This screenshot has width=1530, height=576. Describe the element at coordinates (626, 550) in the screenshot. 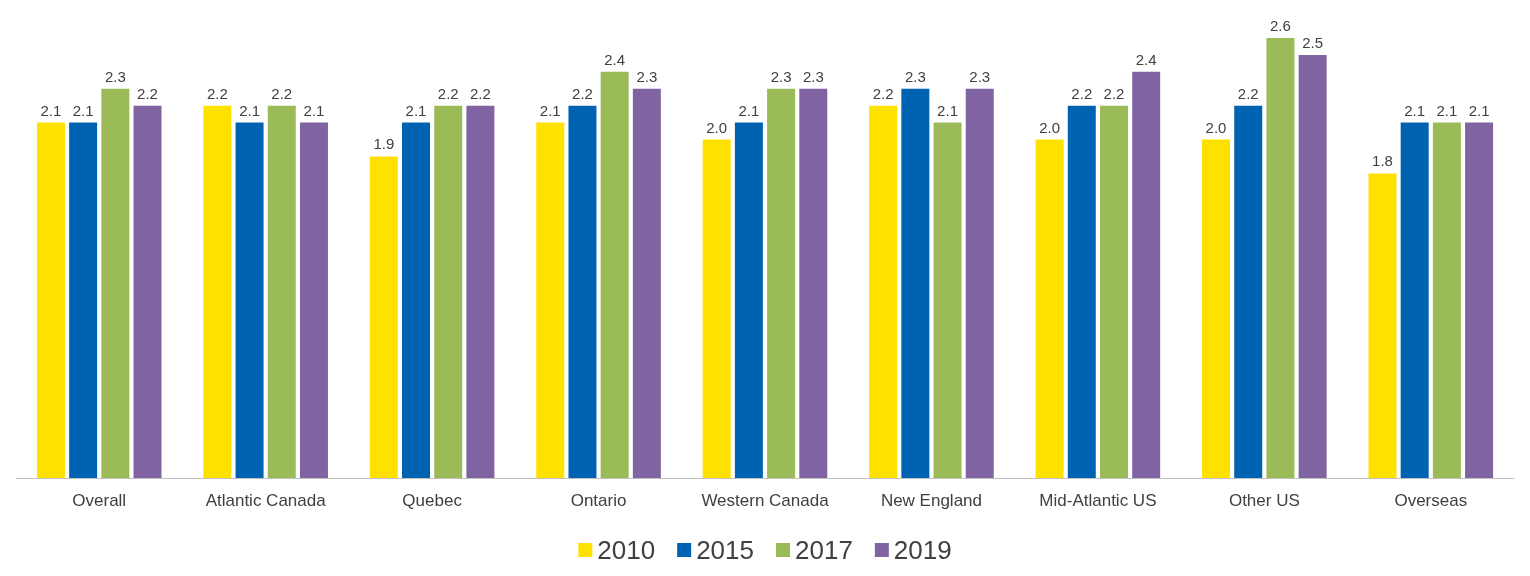

I see `legend-label: 2010` at that location.